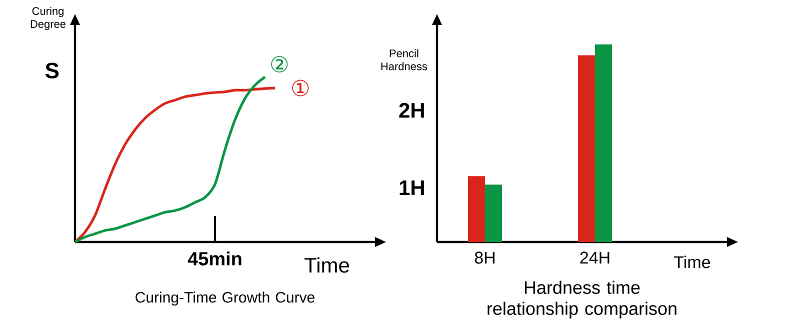 This screenshot has width=790, height=335. Describe the element at coordinates (279, 64) in the screenshot. I see `series-label: ②` at that location.